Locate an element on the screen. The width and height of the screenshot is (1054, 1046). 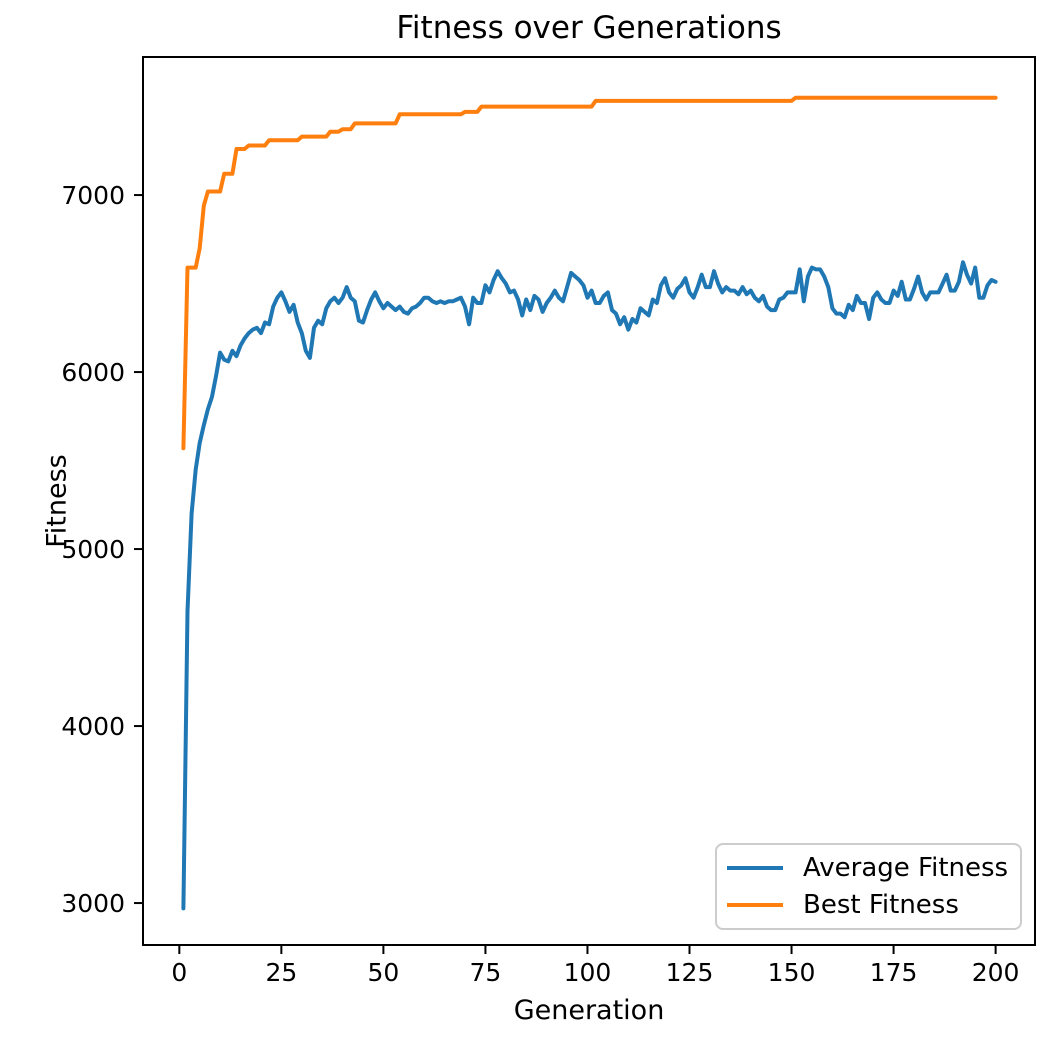
legend-item-best-fitness: Best Fitness is located at coordinates (873, 905).